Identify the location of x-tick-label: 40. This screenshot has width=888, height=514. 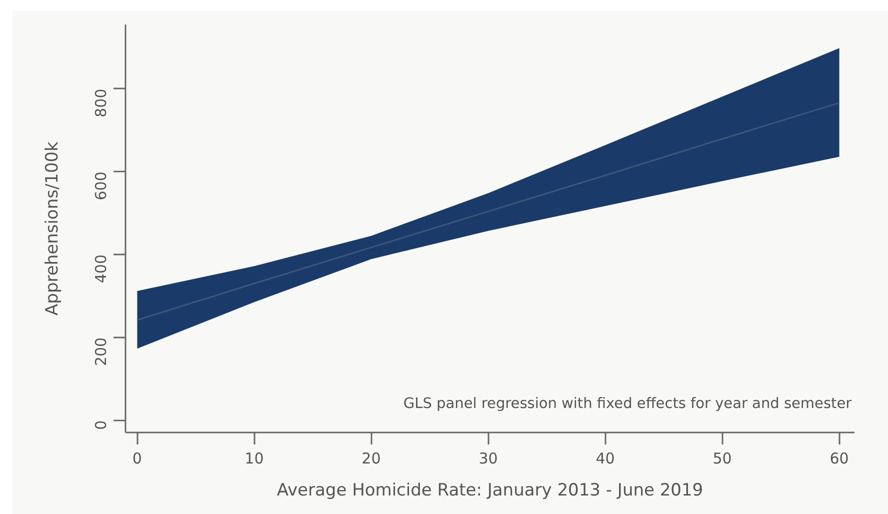
(605, 459).